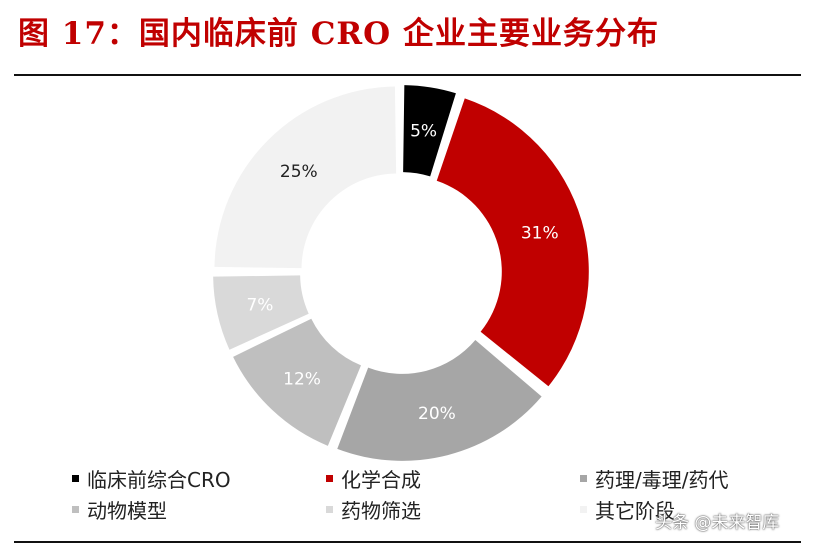  I want to click on legend-item-animal-model: 动物模型, so click(119, 509).